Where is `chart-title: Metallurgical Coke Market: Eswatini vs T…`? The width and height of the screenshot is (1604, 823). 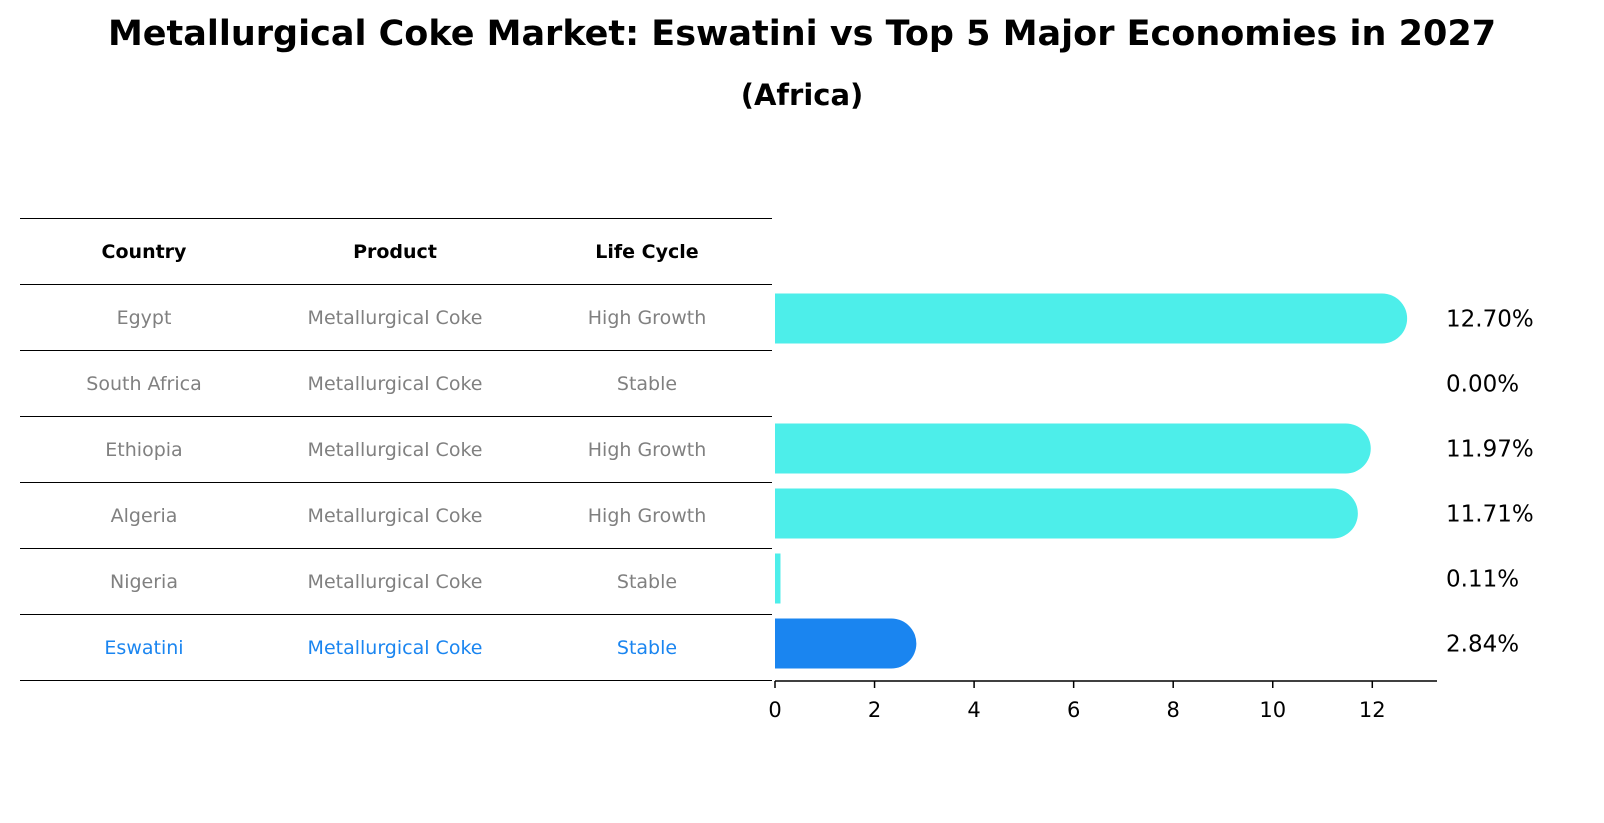 chart-title: Metallurgical Coke Market: Eswatini vs T… is located at coordinates (802, 34).